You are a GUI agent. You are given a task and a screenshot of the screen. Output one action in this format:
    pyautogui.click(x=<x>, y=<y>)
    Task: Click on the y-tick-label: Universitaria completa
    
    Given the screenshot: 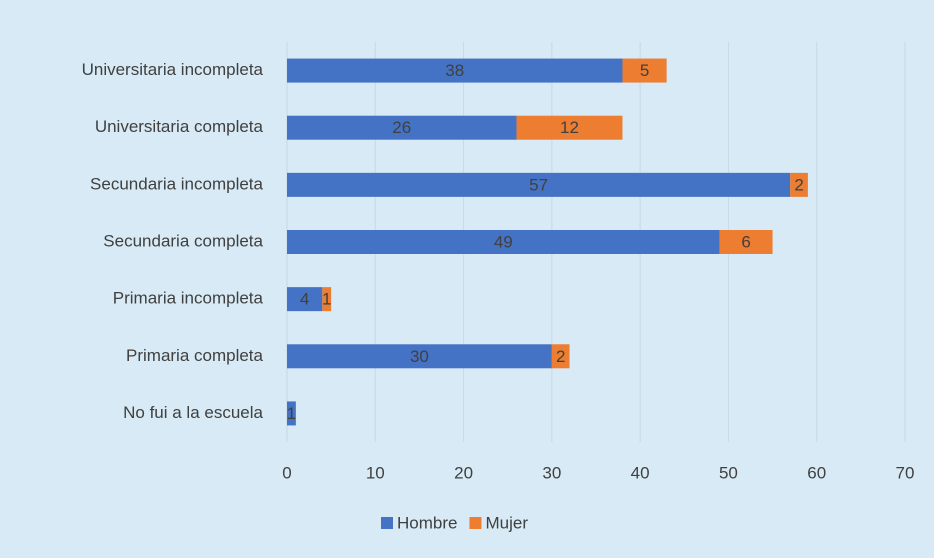 What is the action you would take?
    pyautogui.click(x=179, y=126)
    